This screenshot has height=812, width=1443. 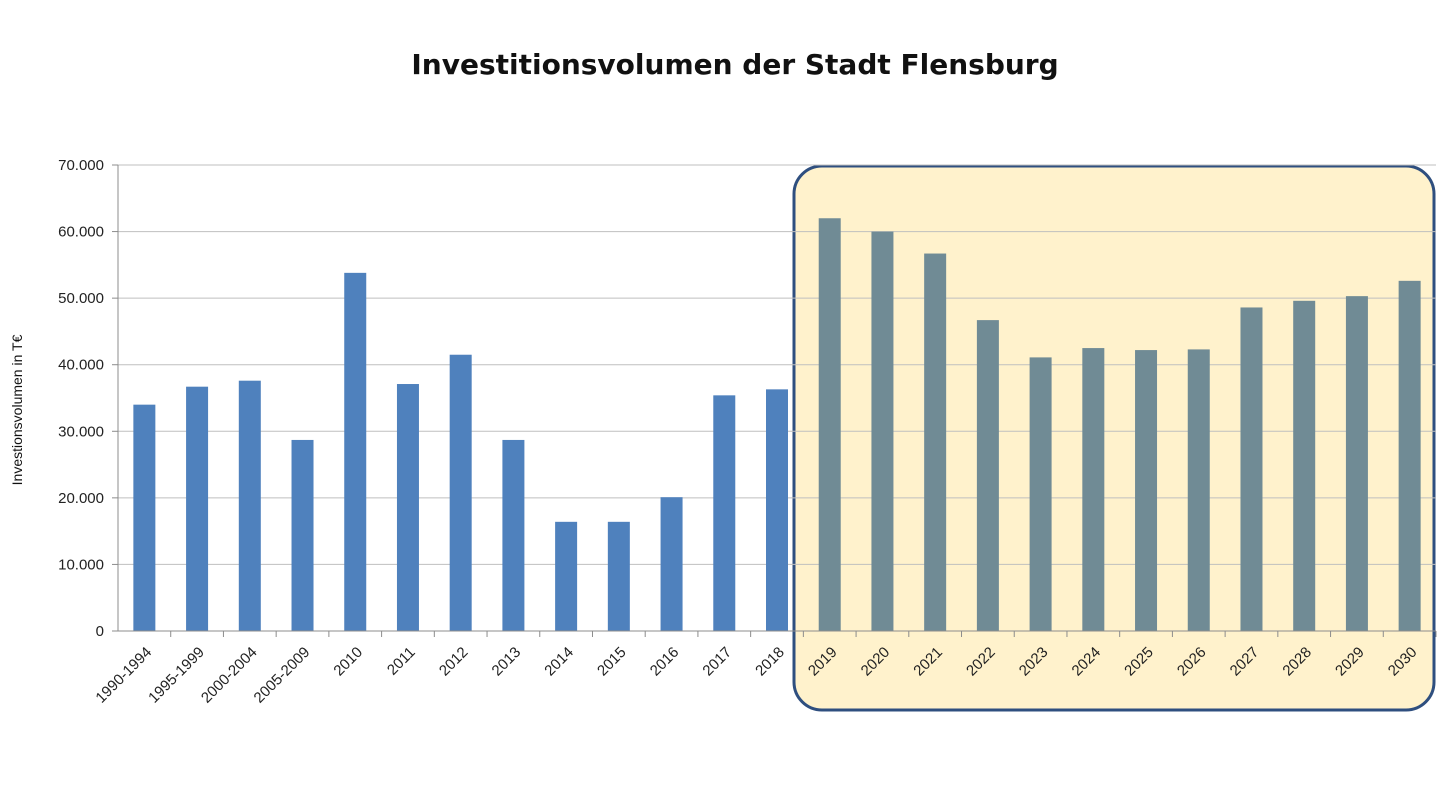 I want to click on y-tick-label: 30.000, so click(x=81, y=431).